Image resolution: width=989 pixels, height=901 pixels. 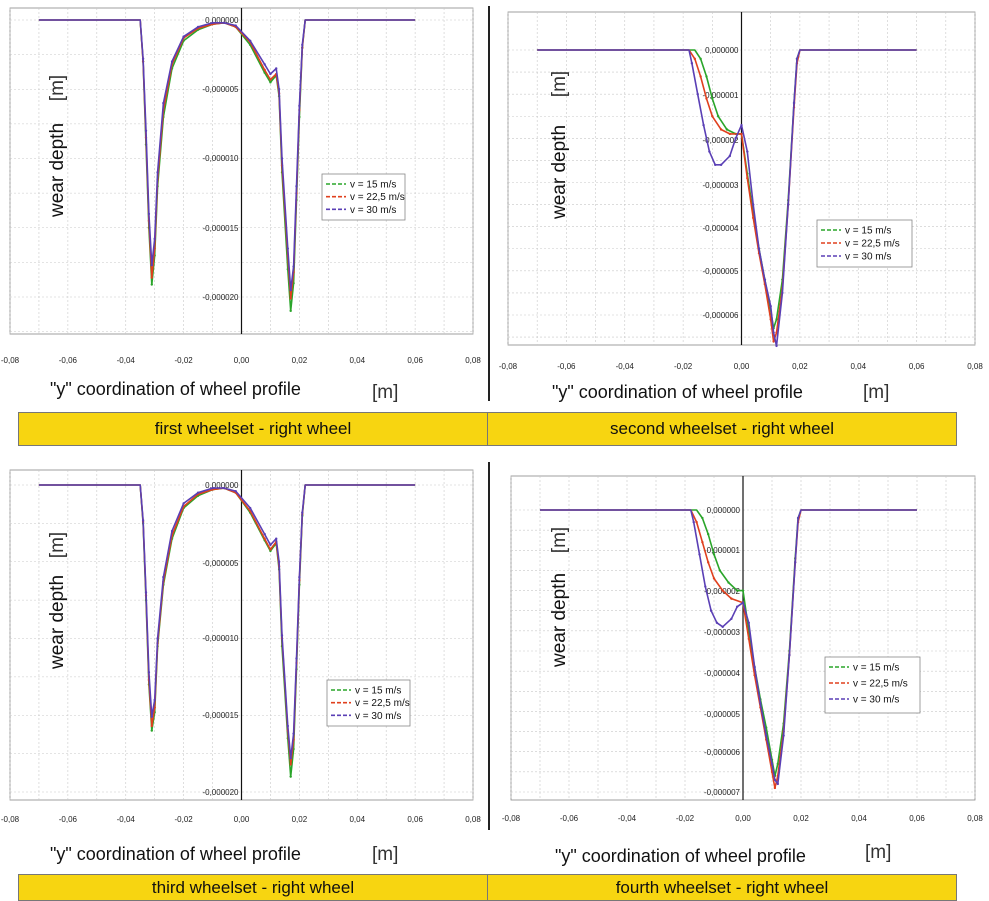 What do you see at coordinates (220, 158) in the screenshot?
I see `y-tick-label: -0,000010` at bounding box center [220, 158].